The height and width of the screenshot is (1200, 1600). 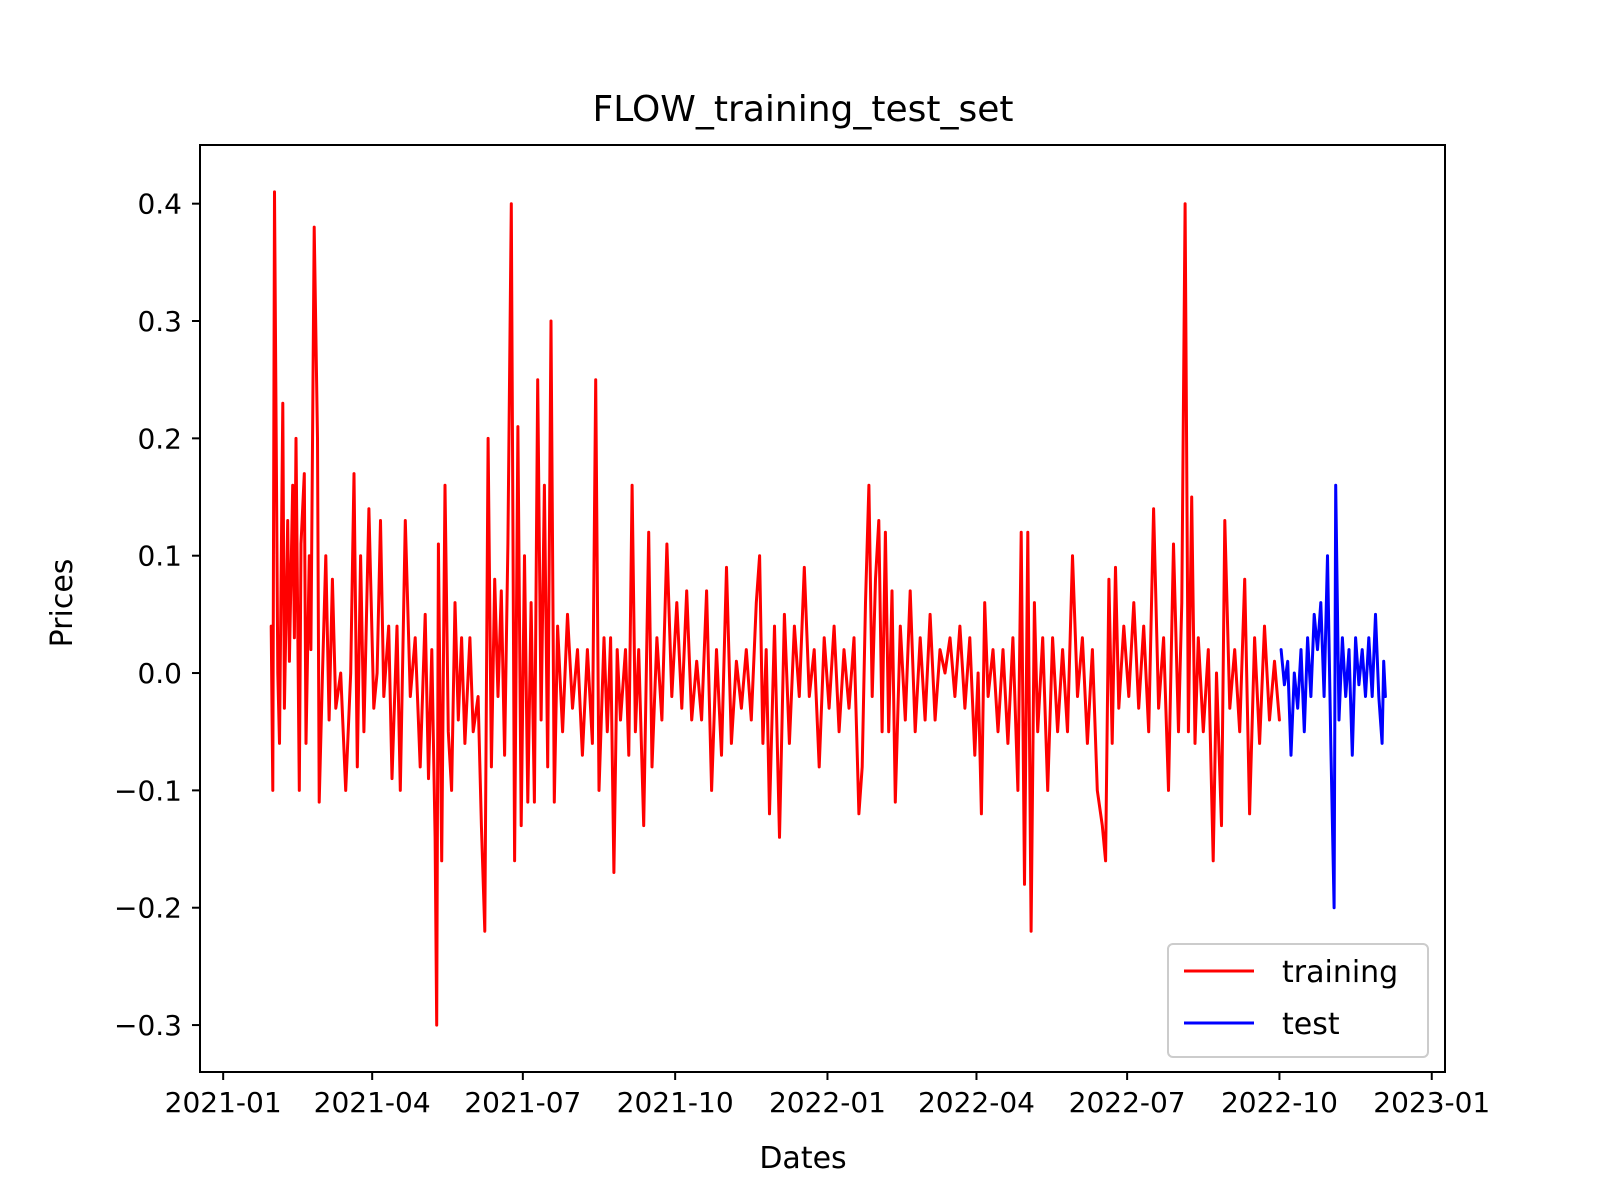 I want to click on y-tick-label: 0.4, so click(x=159, y=204).